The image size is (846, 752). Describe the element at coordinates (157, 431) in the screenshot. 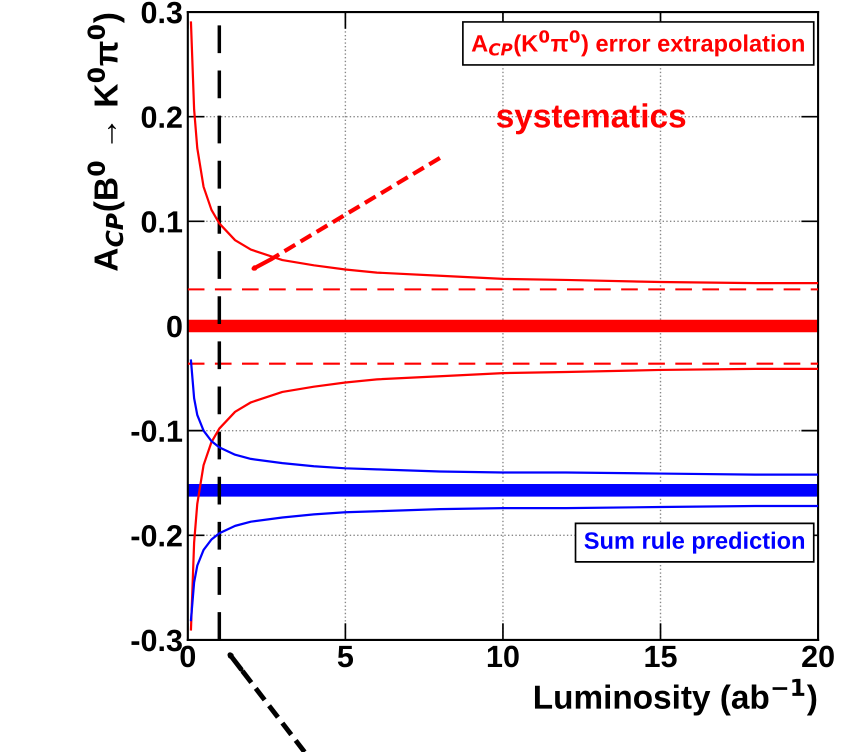

I see `y-tick-label: -0.1` at that location.